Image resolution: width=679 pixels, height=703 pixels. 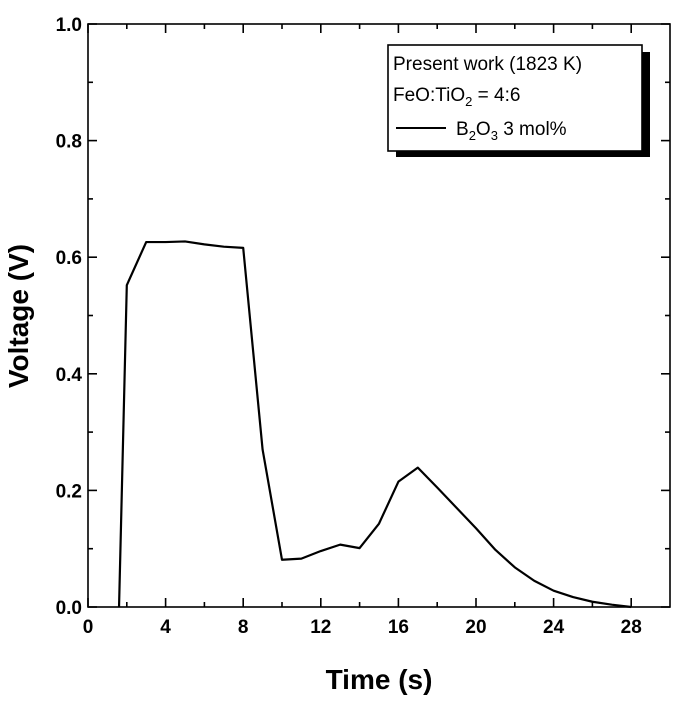 What do you see at coordinates (511, 131) in the screenshot?
I see `legend-entry-label: B2O3 3 mol%` at bounding box center [511, 131].